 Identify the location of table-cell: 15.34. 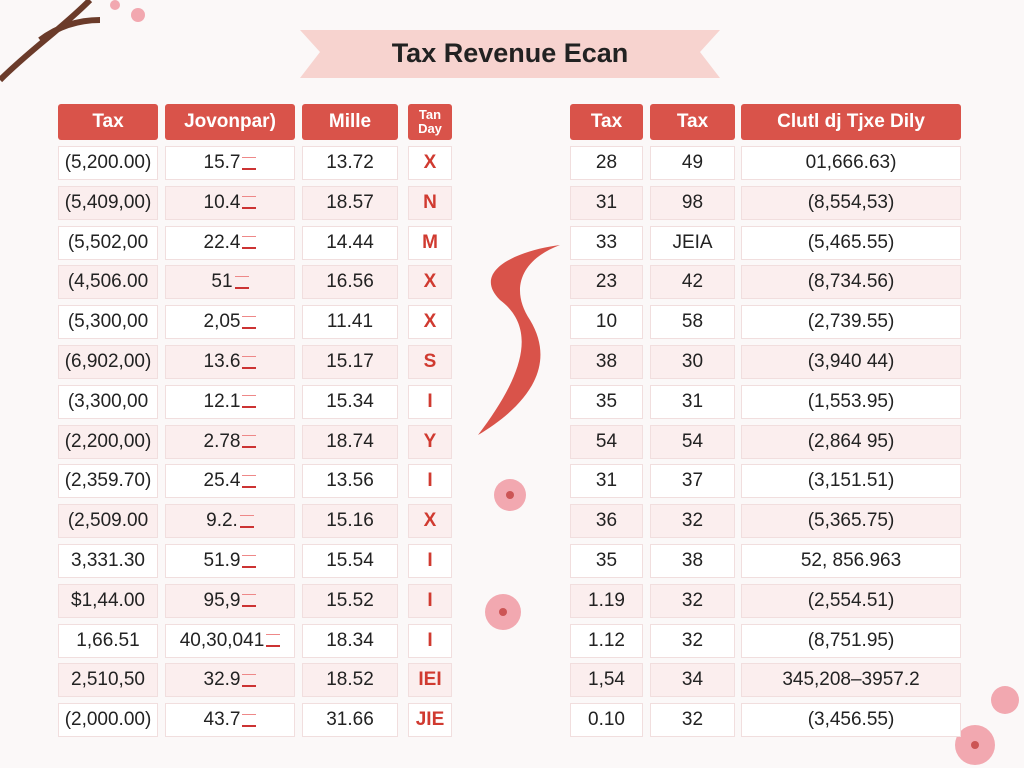
(350, 401).